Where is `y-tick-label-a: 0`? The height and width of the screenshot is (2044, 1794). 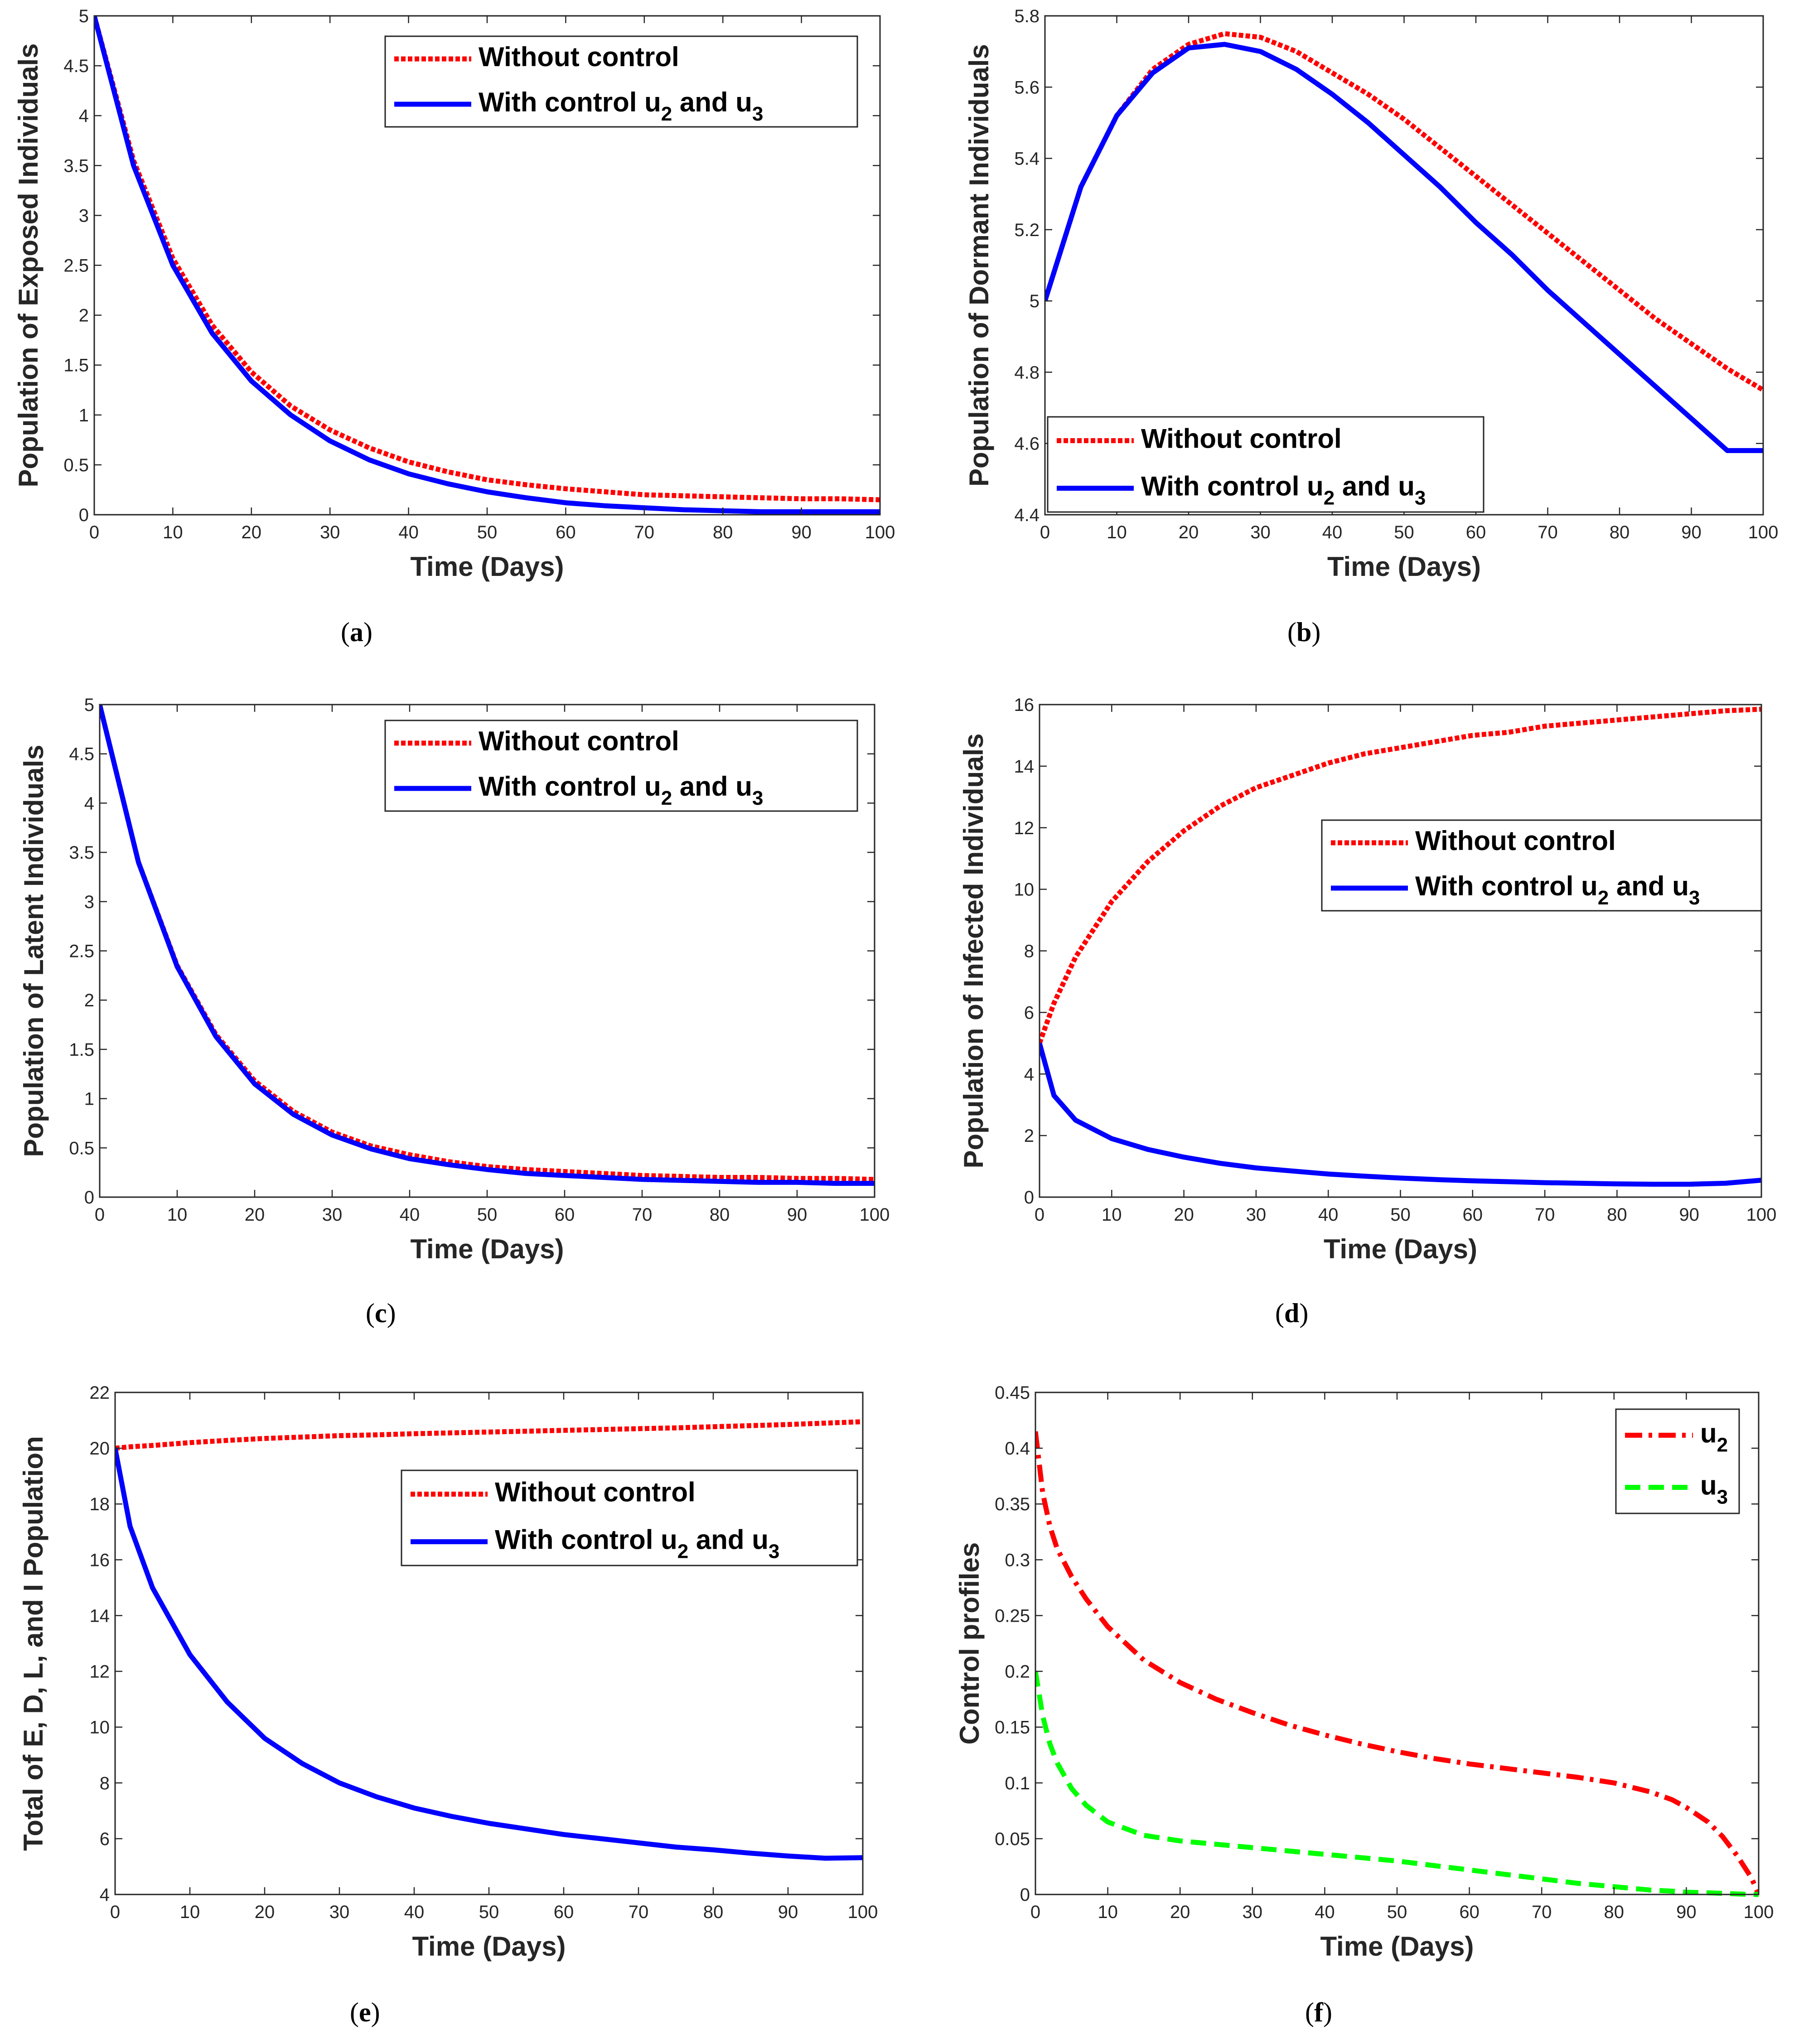
y-tick-label-a: 0 is located at coordinates (84, 515).